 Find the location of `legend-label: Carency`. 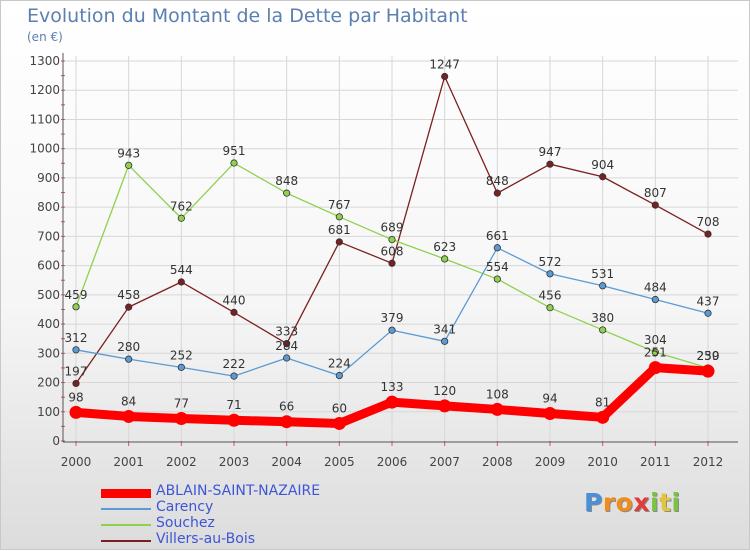

legend-label: Carency is located at coordinates (185, 507).